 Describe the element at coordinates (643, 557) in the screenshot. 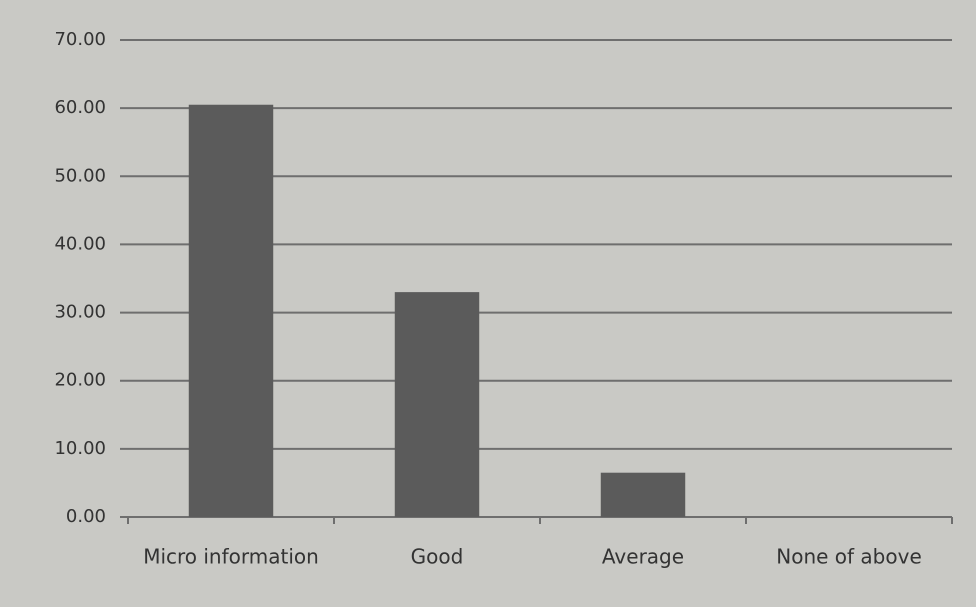

I see `x-tick-label: Average` at that location.